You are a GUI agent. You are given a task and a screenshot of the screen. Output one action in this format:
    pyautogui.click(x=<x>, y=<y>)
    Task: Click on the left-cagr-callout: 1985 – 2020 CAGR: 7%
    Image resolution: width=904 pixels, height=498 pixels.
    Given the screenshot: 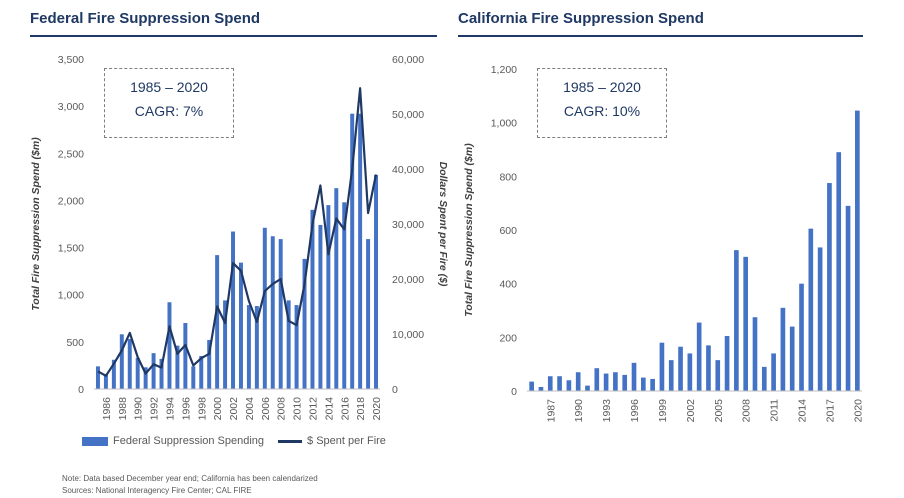 What is the action you would take?
    pyautogui.click(x=169, y=103)
    